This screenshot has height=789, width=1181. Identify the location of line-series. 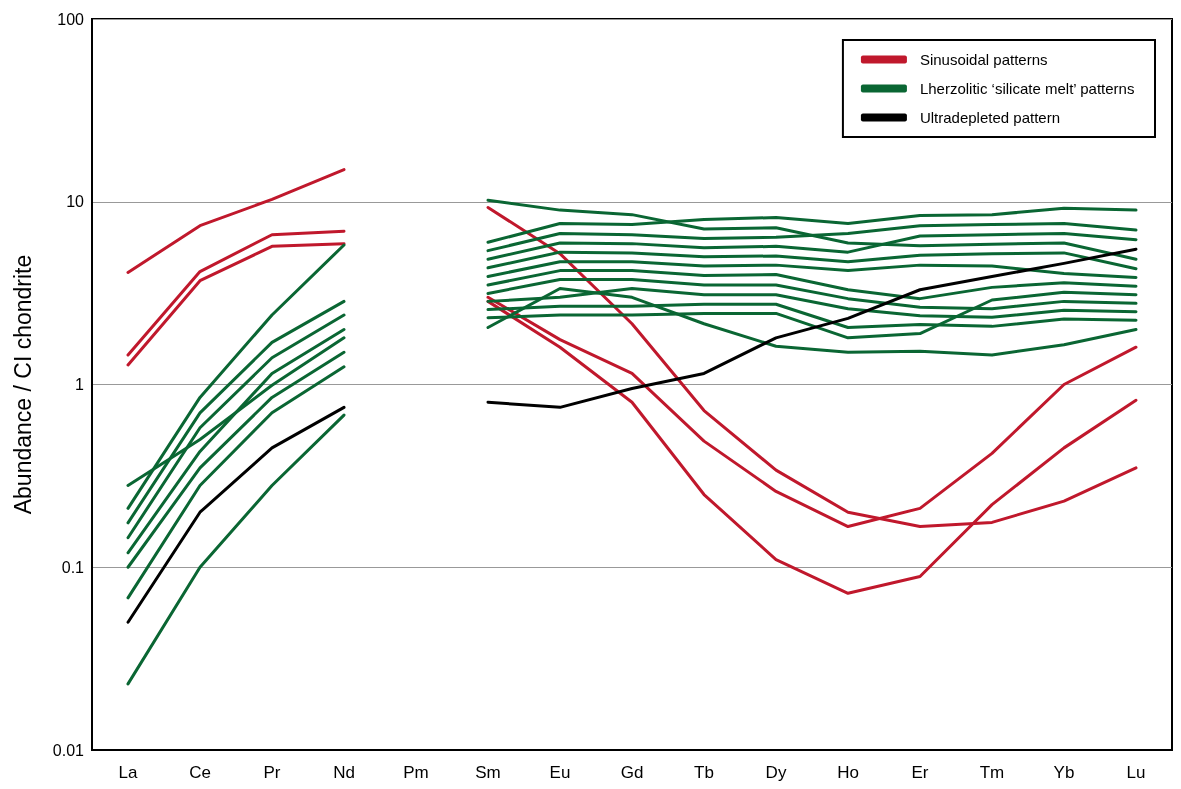
(812, 270).